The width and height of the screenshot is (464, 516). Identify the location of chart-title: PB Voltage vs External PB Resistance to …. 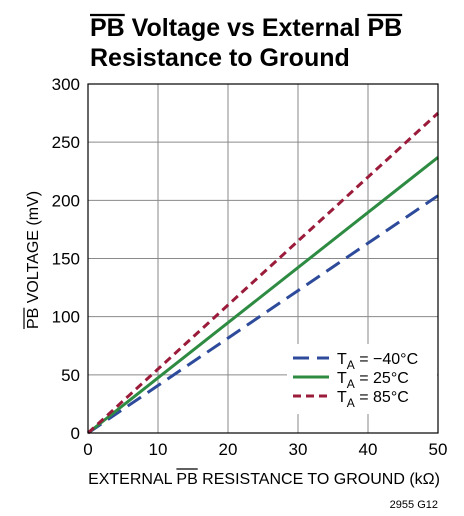
(246, 42).